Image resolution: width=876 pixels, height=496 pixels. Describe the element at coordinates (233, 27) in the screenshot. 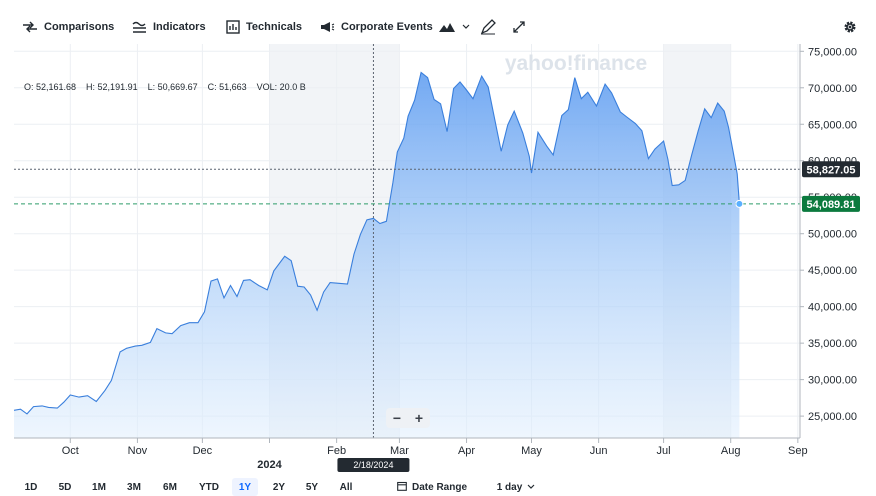

I see `technicals-icon` at that location.